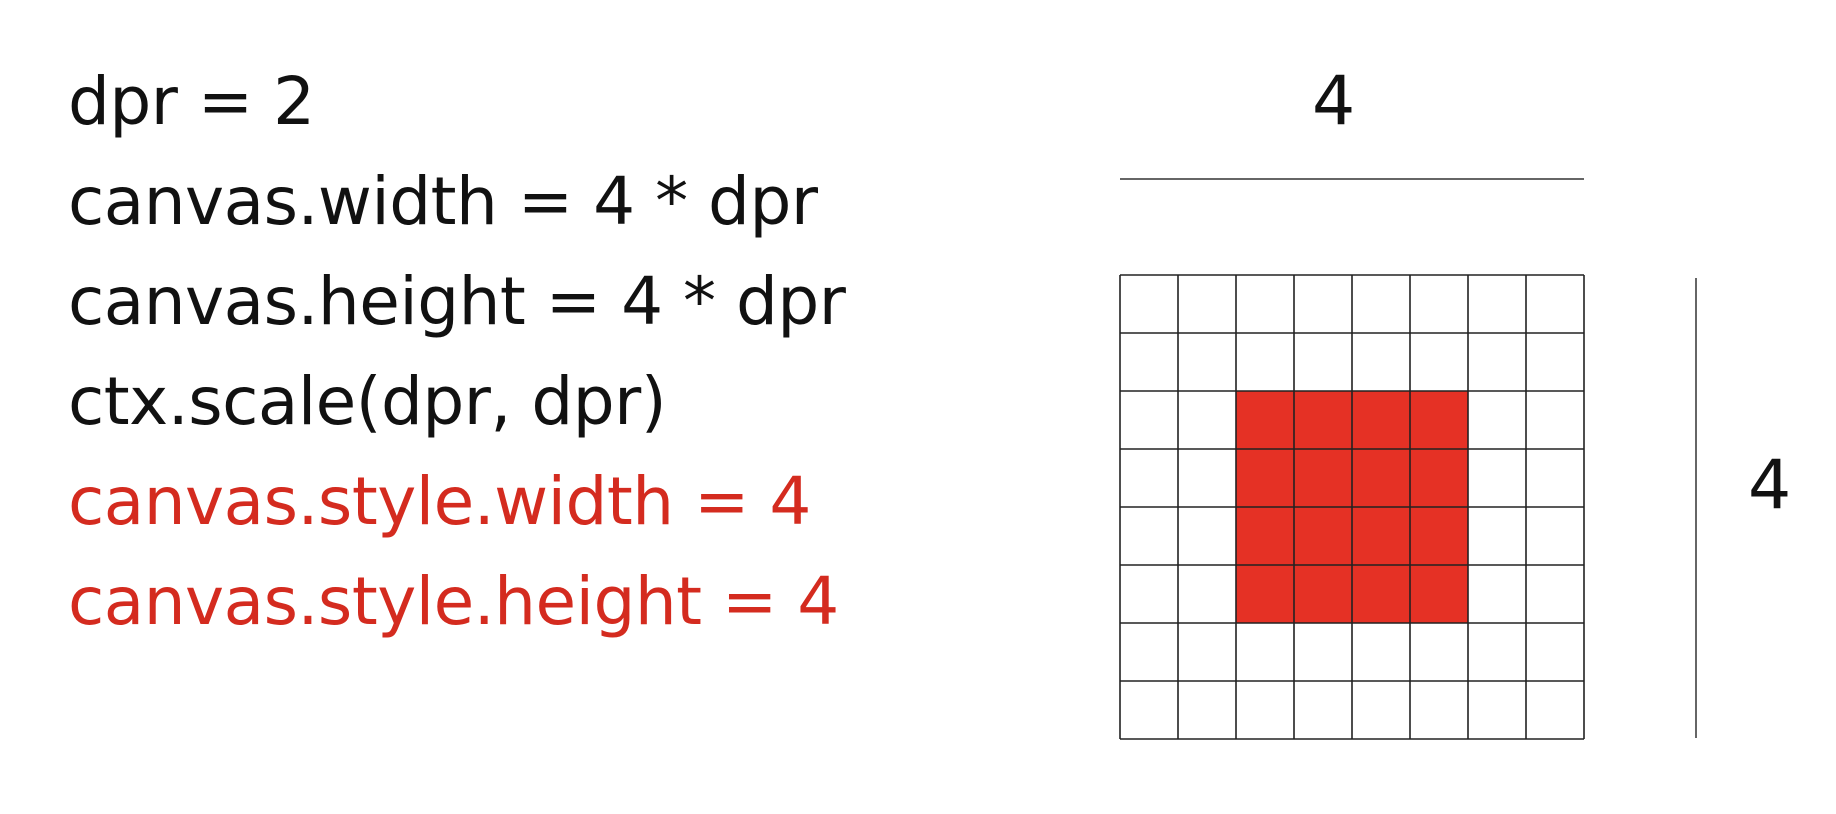  I want to click on code-line-ctx-scale: ctx.scale(dpr, dpr), so click(367, 401).